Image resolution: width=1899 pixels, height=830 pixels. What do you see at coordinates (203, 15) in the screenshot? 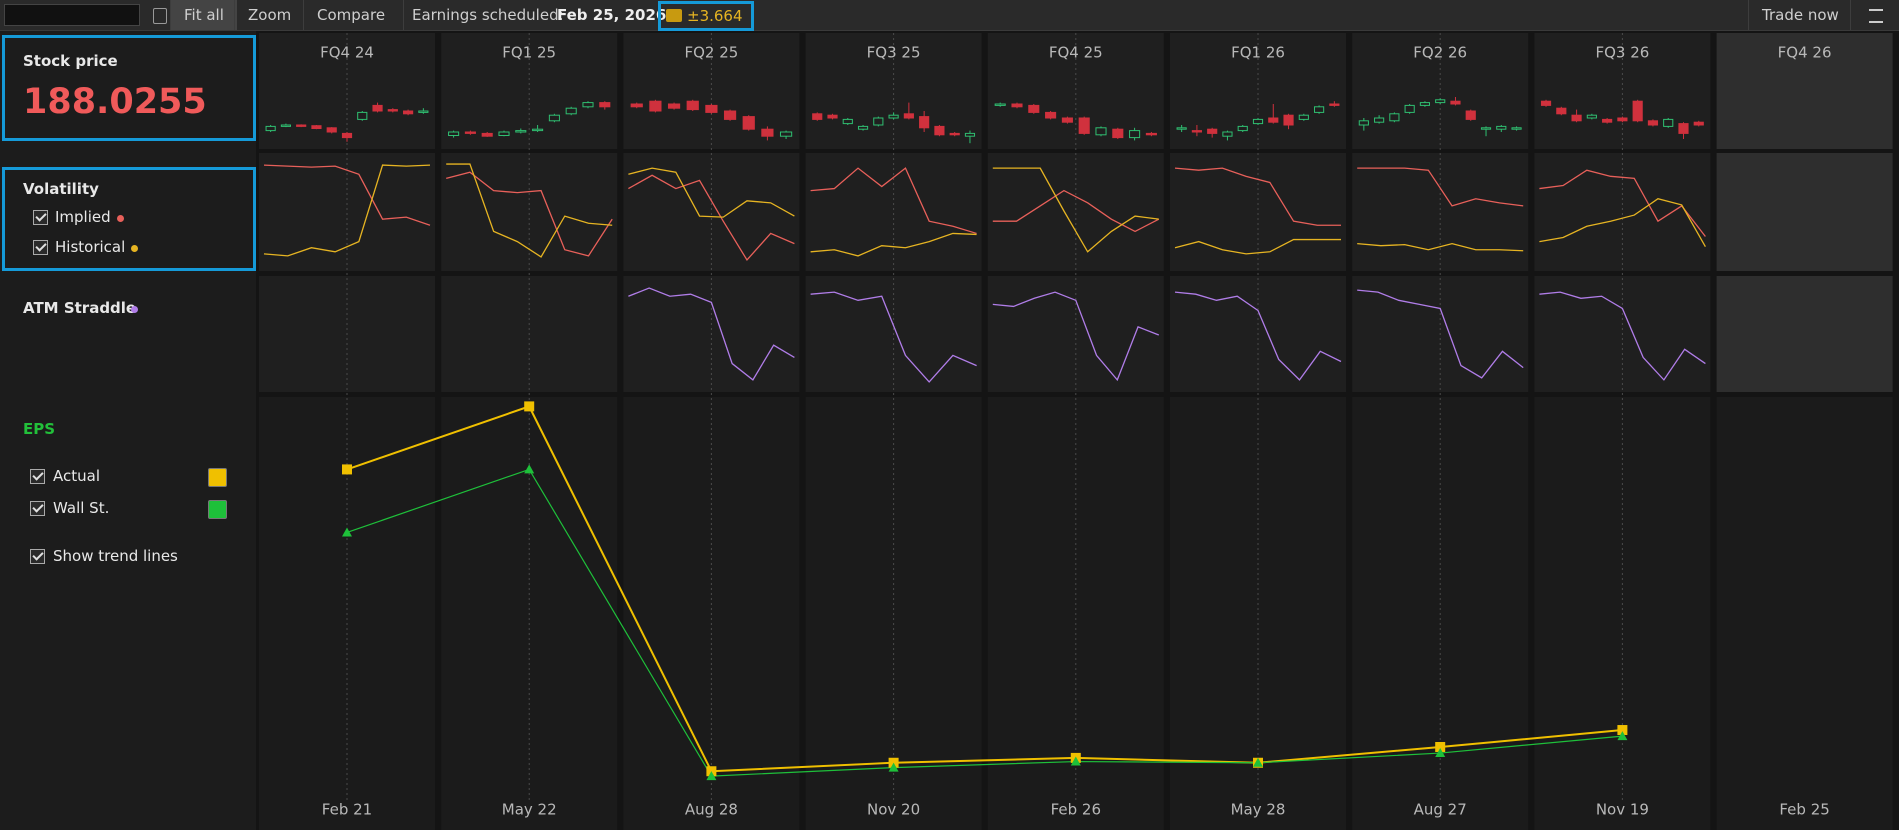
I see `fit-all-button: Fit all` at bounding box center [203, 15].